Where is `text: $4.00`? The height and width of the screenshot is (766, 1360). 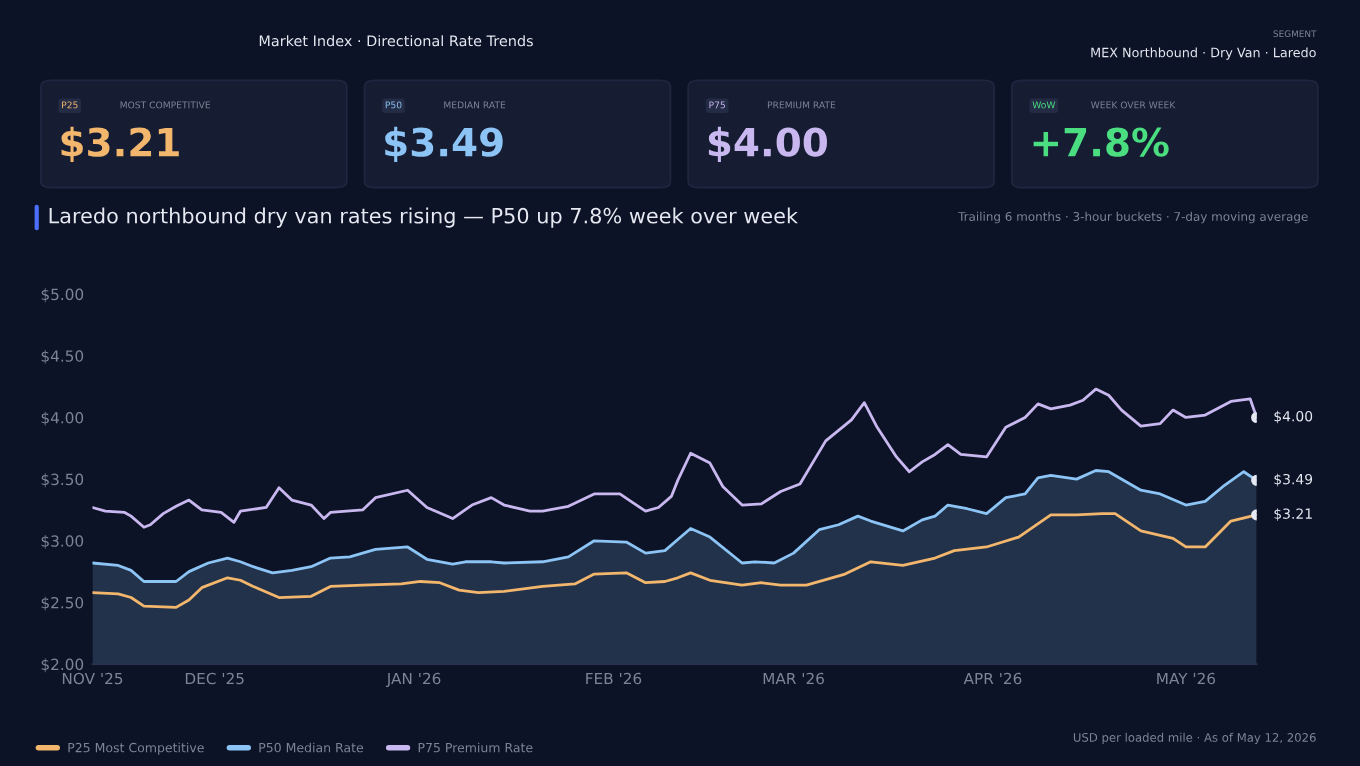
text: $4.00 is located at coordinates (767, 144).